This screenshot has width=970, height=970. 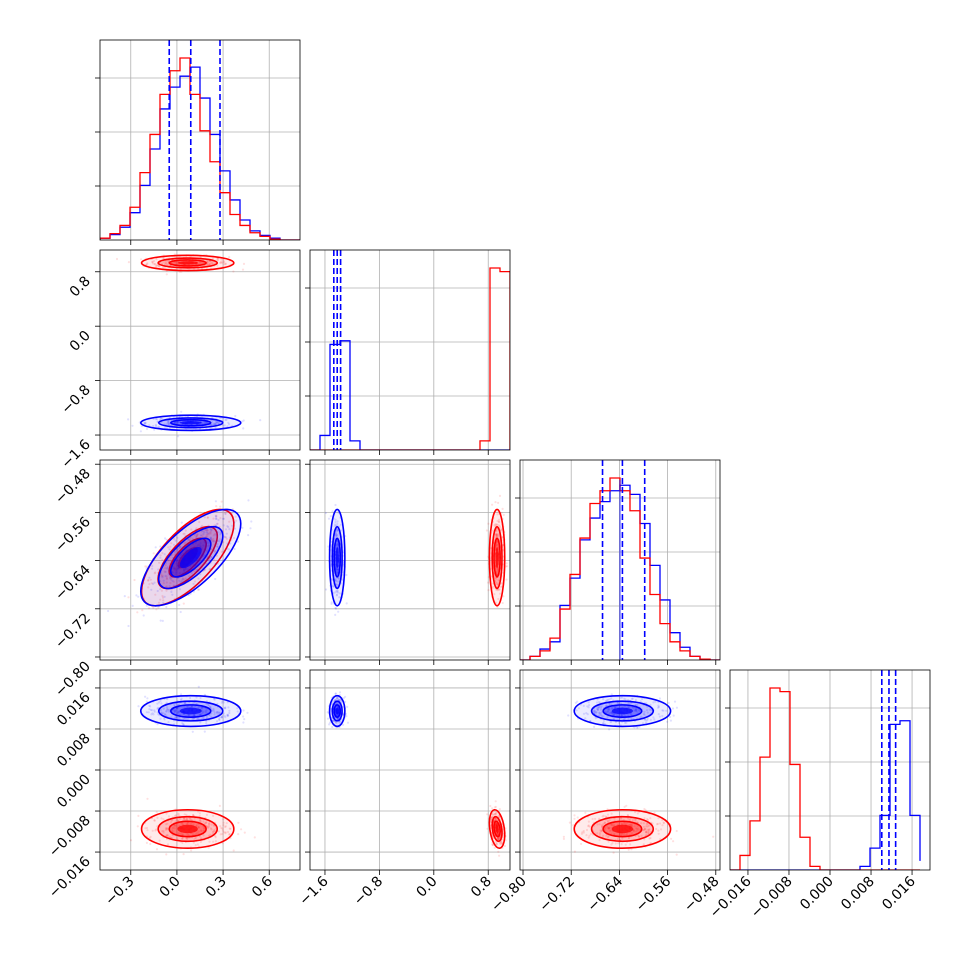 I want to click on y-tick-label: −0.48, so click(x=73, y=487).